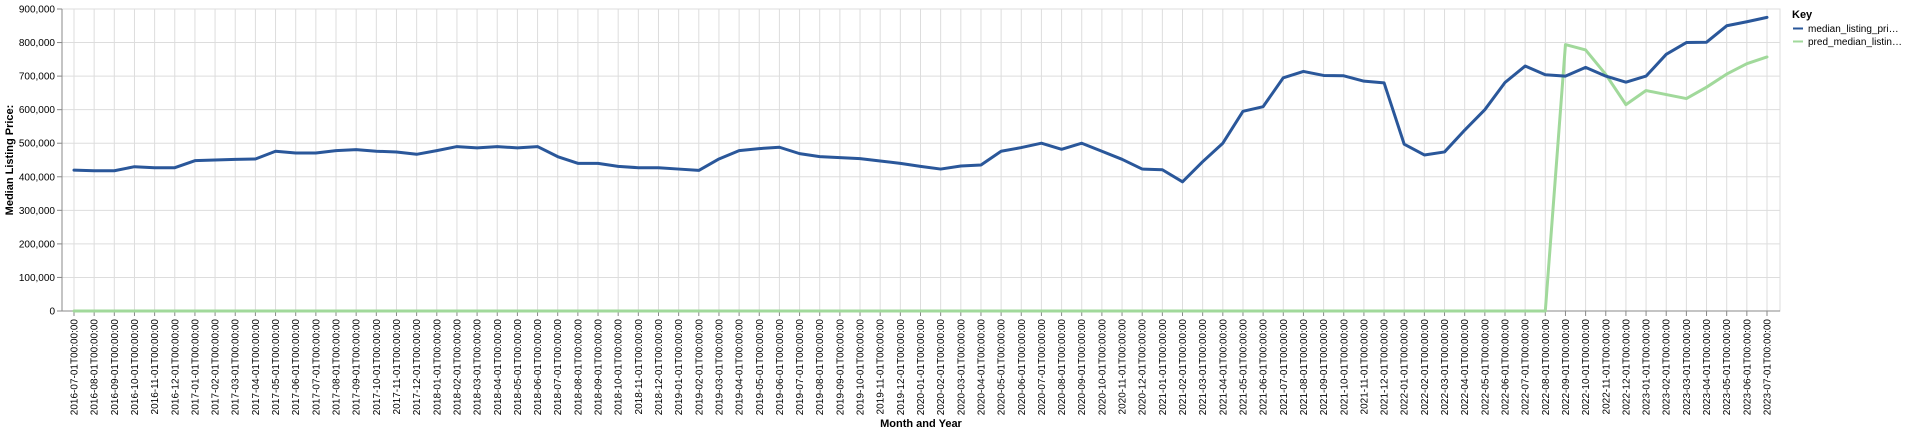 This screenshot has width=1920, height=439. What do you see at coordinates (1445, 367) in the screenshot?
I see `x-tick-label: 2022-03-01T00:00:00` at bounding box center [1445, 367].